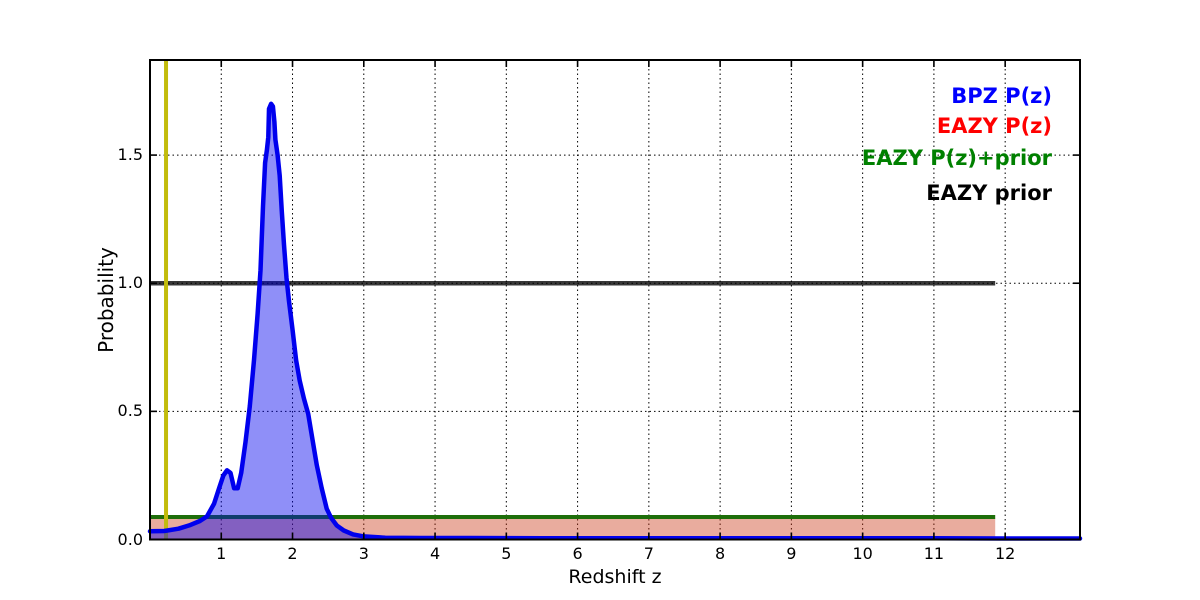 This screenshot has width=1200, height=600. What do you see at coordinates (221, 553) in the screenshot?
I see `x-tick-label: 1` at bounding box center [221, 553].